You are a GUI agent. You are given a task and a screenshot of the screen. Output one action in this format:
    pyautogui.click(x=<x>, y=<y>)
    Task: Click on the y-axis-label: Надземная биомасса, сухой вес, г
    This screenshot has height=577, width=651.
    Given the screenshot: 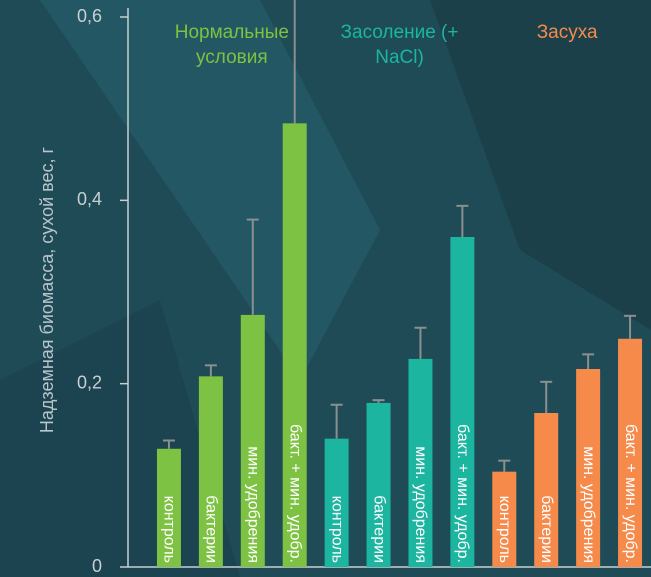 What is the action you would take?
    pyautogui.click(x=47, y=289)
    